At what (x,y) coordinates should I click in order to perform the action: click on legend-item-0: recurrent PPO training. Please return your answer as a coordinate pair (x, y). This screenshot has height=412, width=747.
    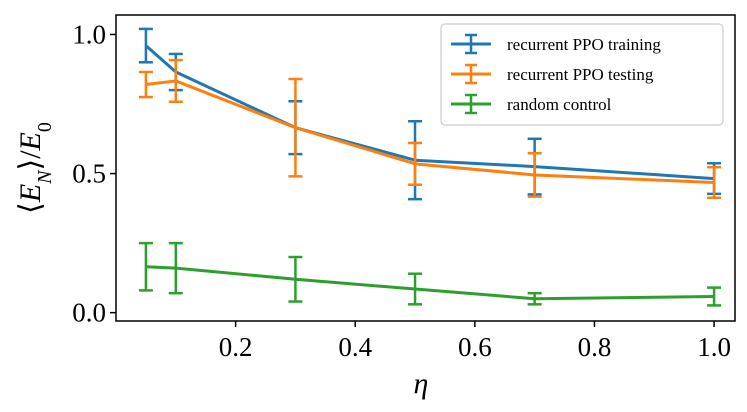
    Looking at the image, I should click on (556, 44).